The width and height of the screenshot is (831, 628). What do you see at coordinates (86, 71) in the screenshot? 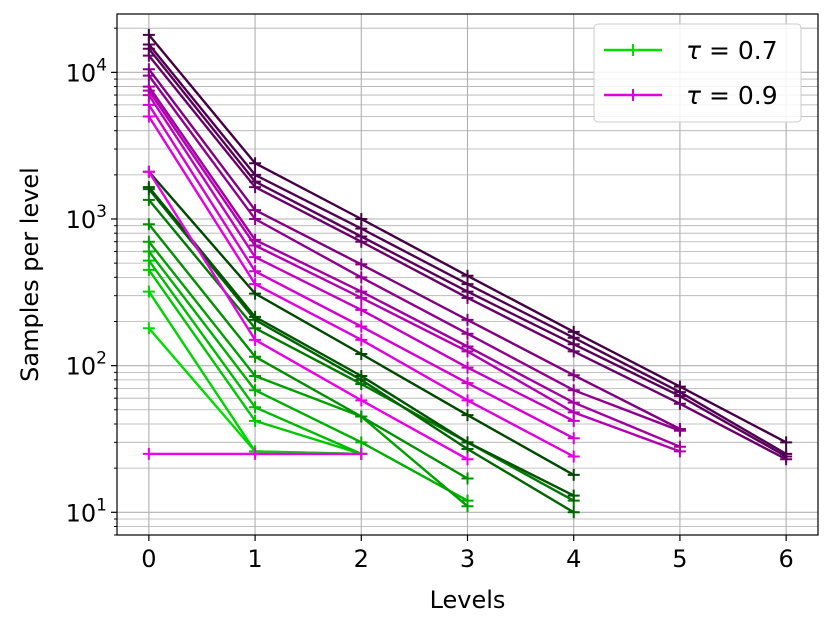
I see `y-tick-label: 10⁴` at bounding box center [86, 71].